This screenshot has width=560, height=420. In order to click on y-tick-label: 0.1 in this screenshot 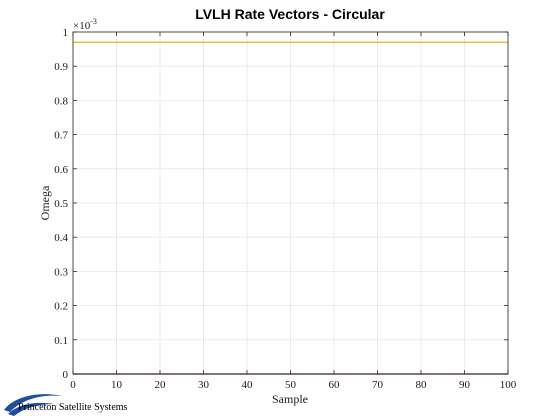, I will do `click(61, 341)`.